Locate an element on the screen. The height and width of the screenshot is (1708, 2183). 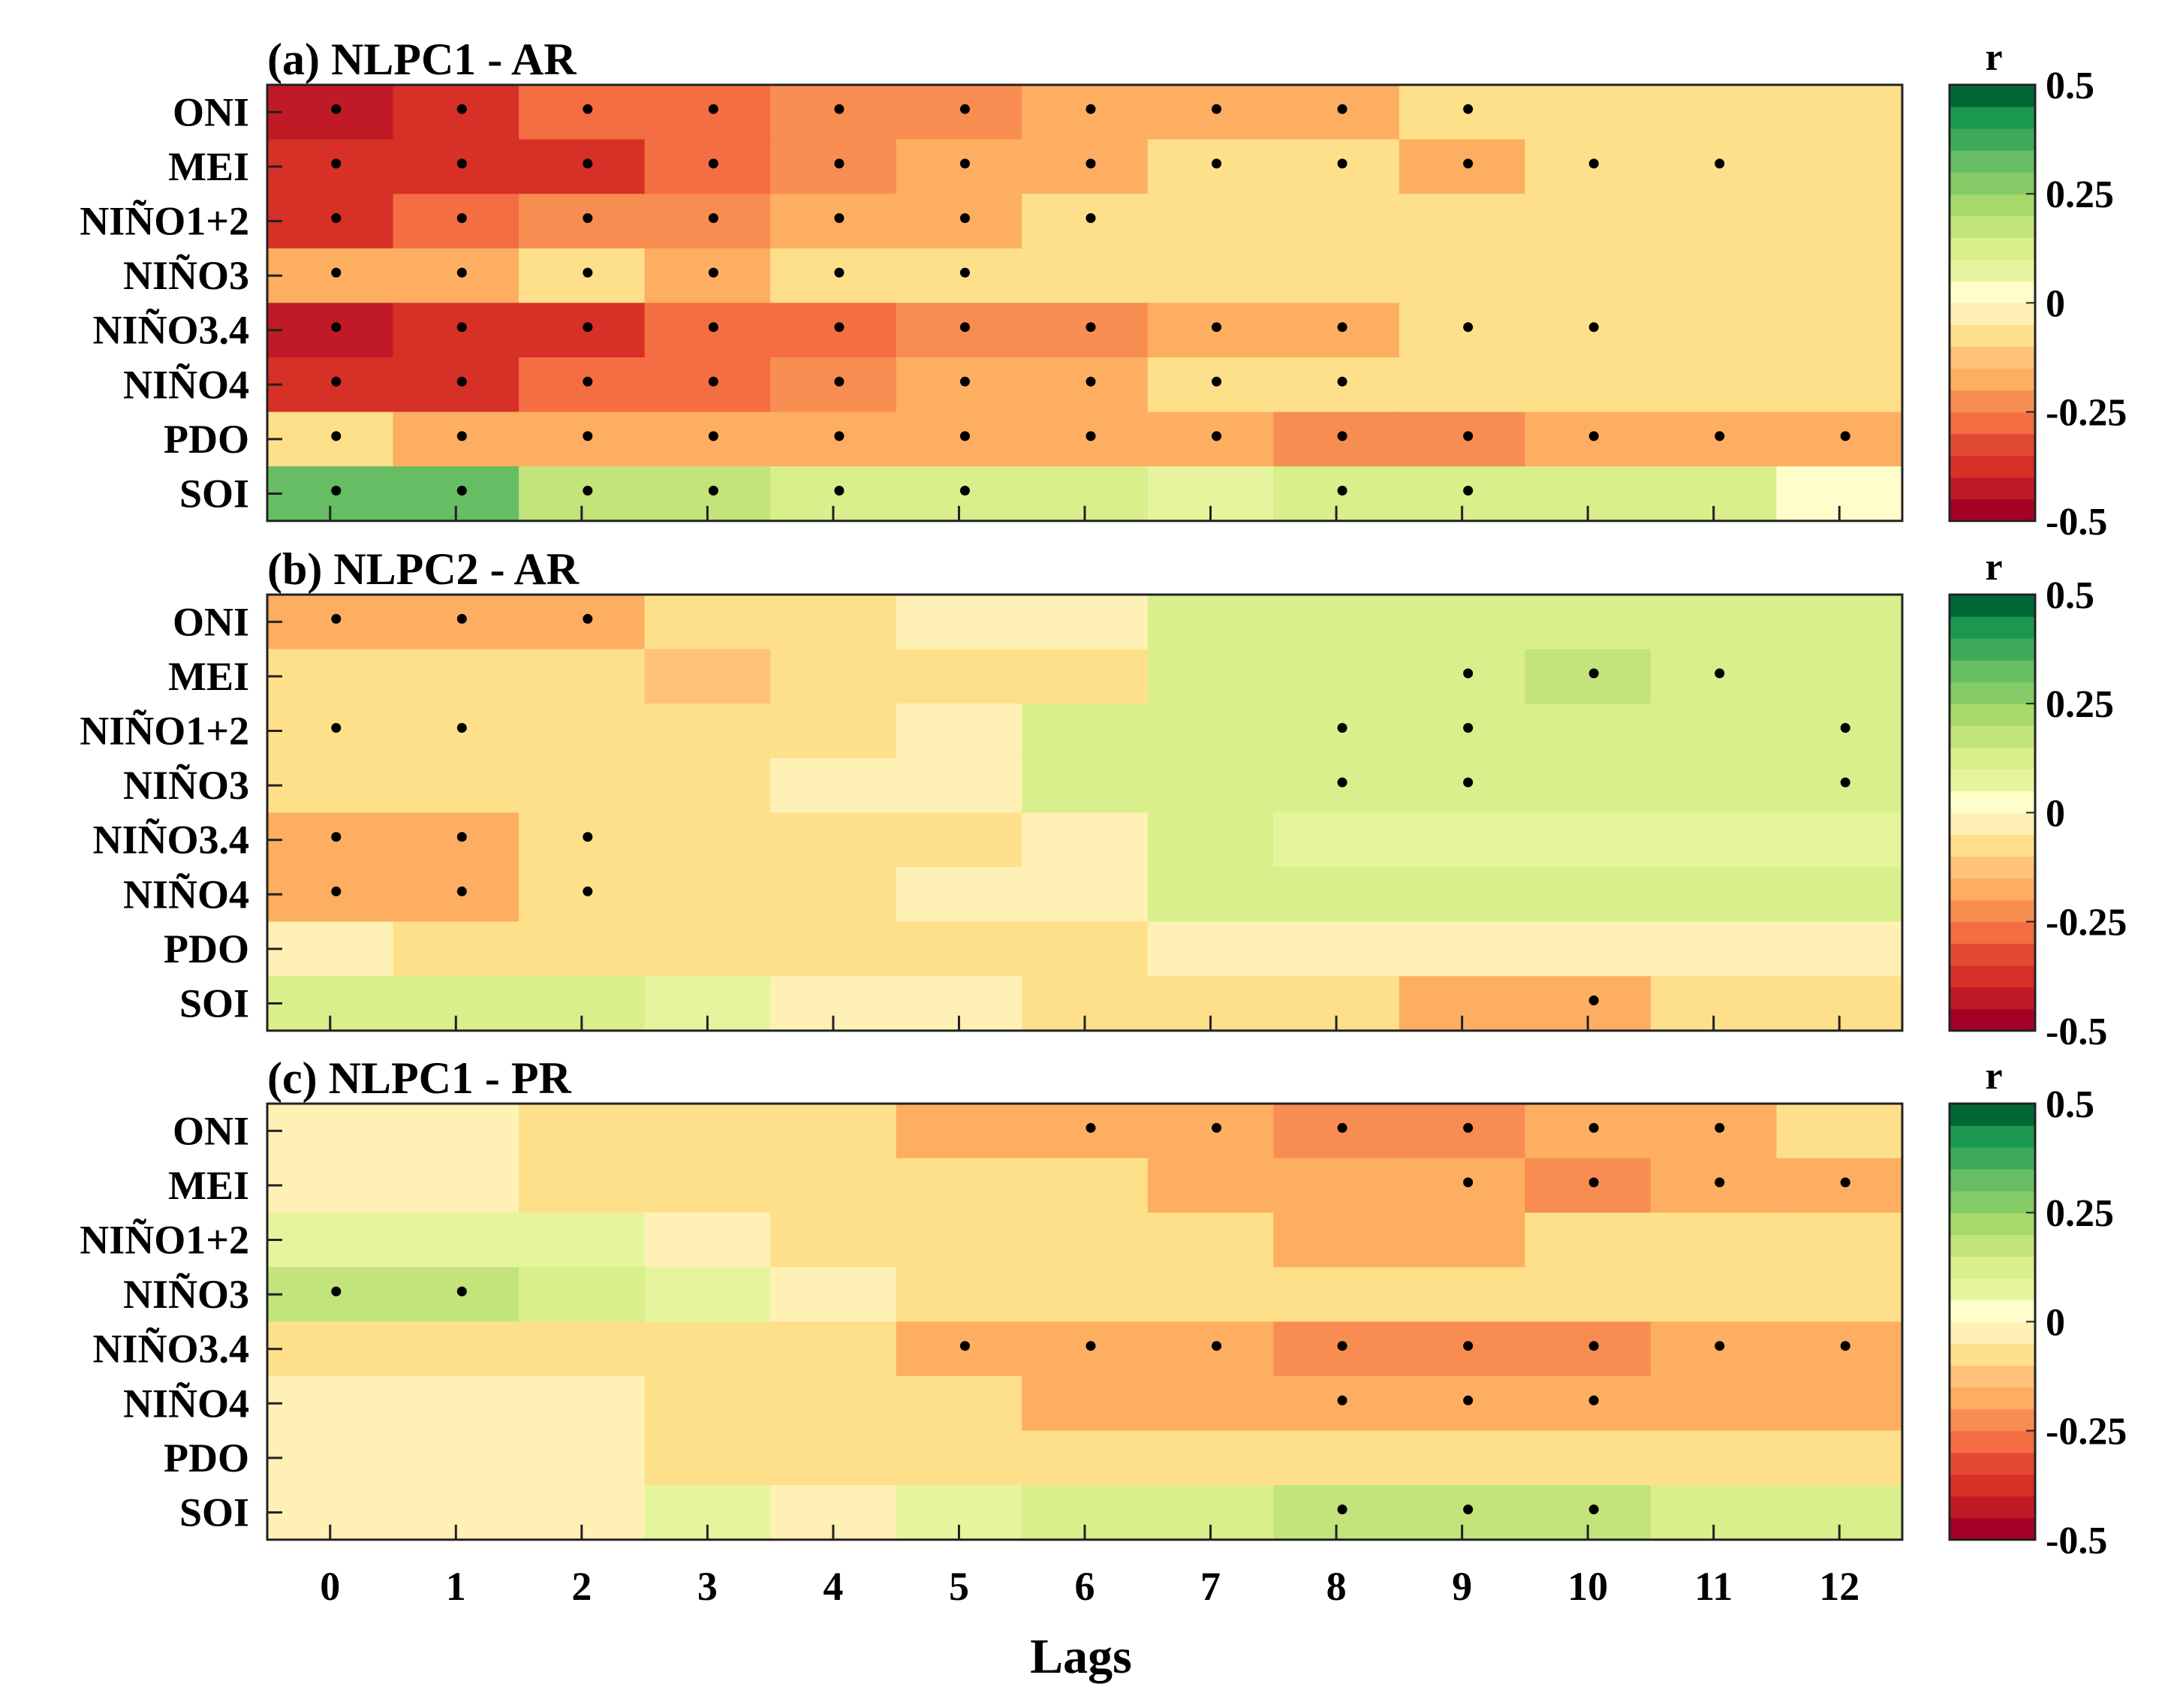
x-tick-label: 9 is located at coordinates (1462, 1586).